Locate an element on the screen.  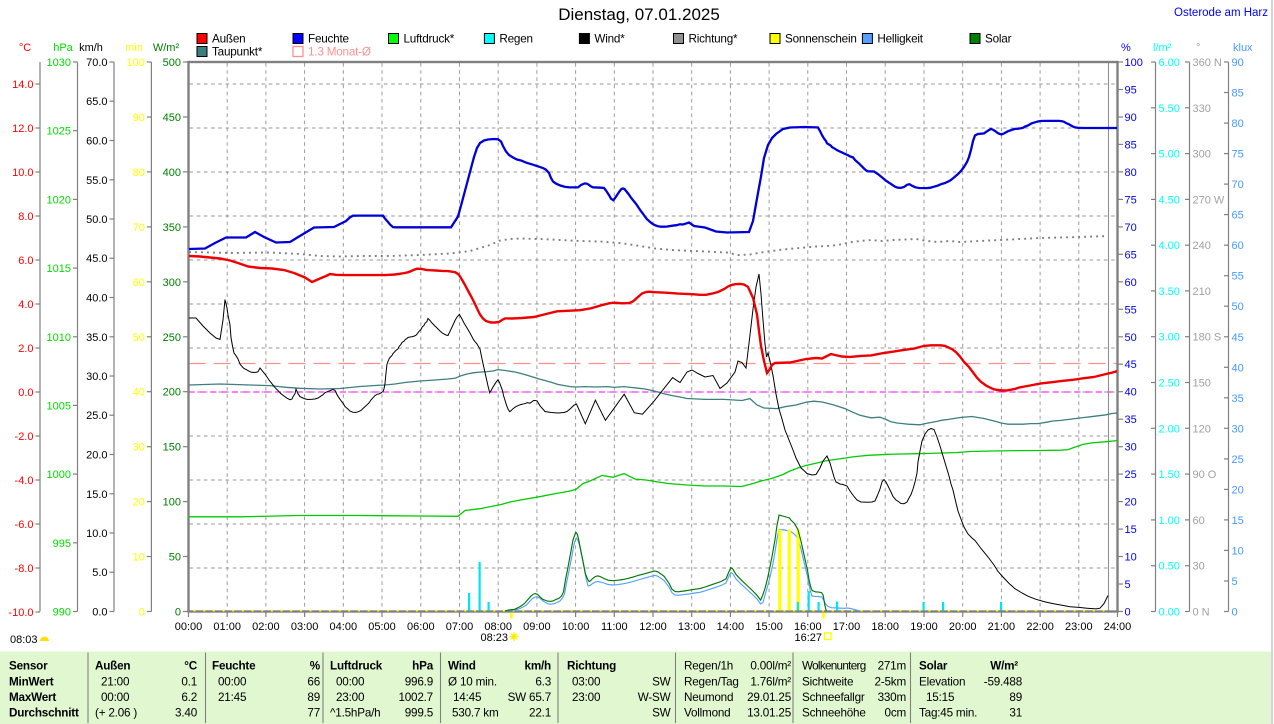
svg-text: 15:15 is located at coordinates (940, 697).